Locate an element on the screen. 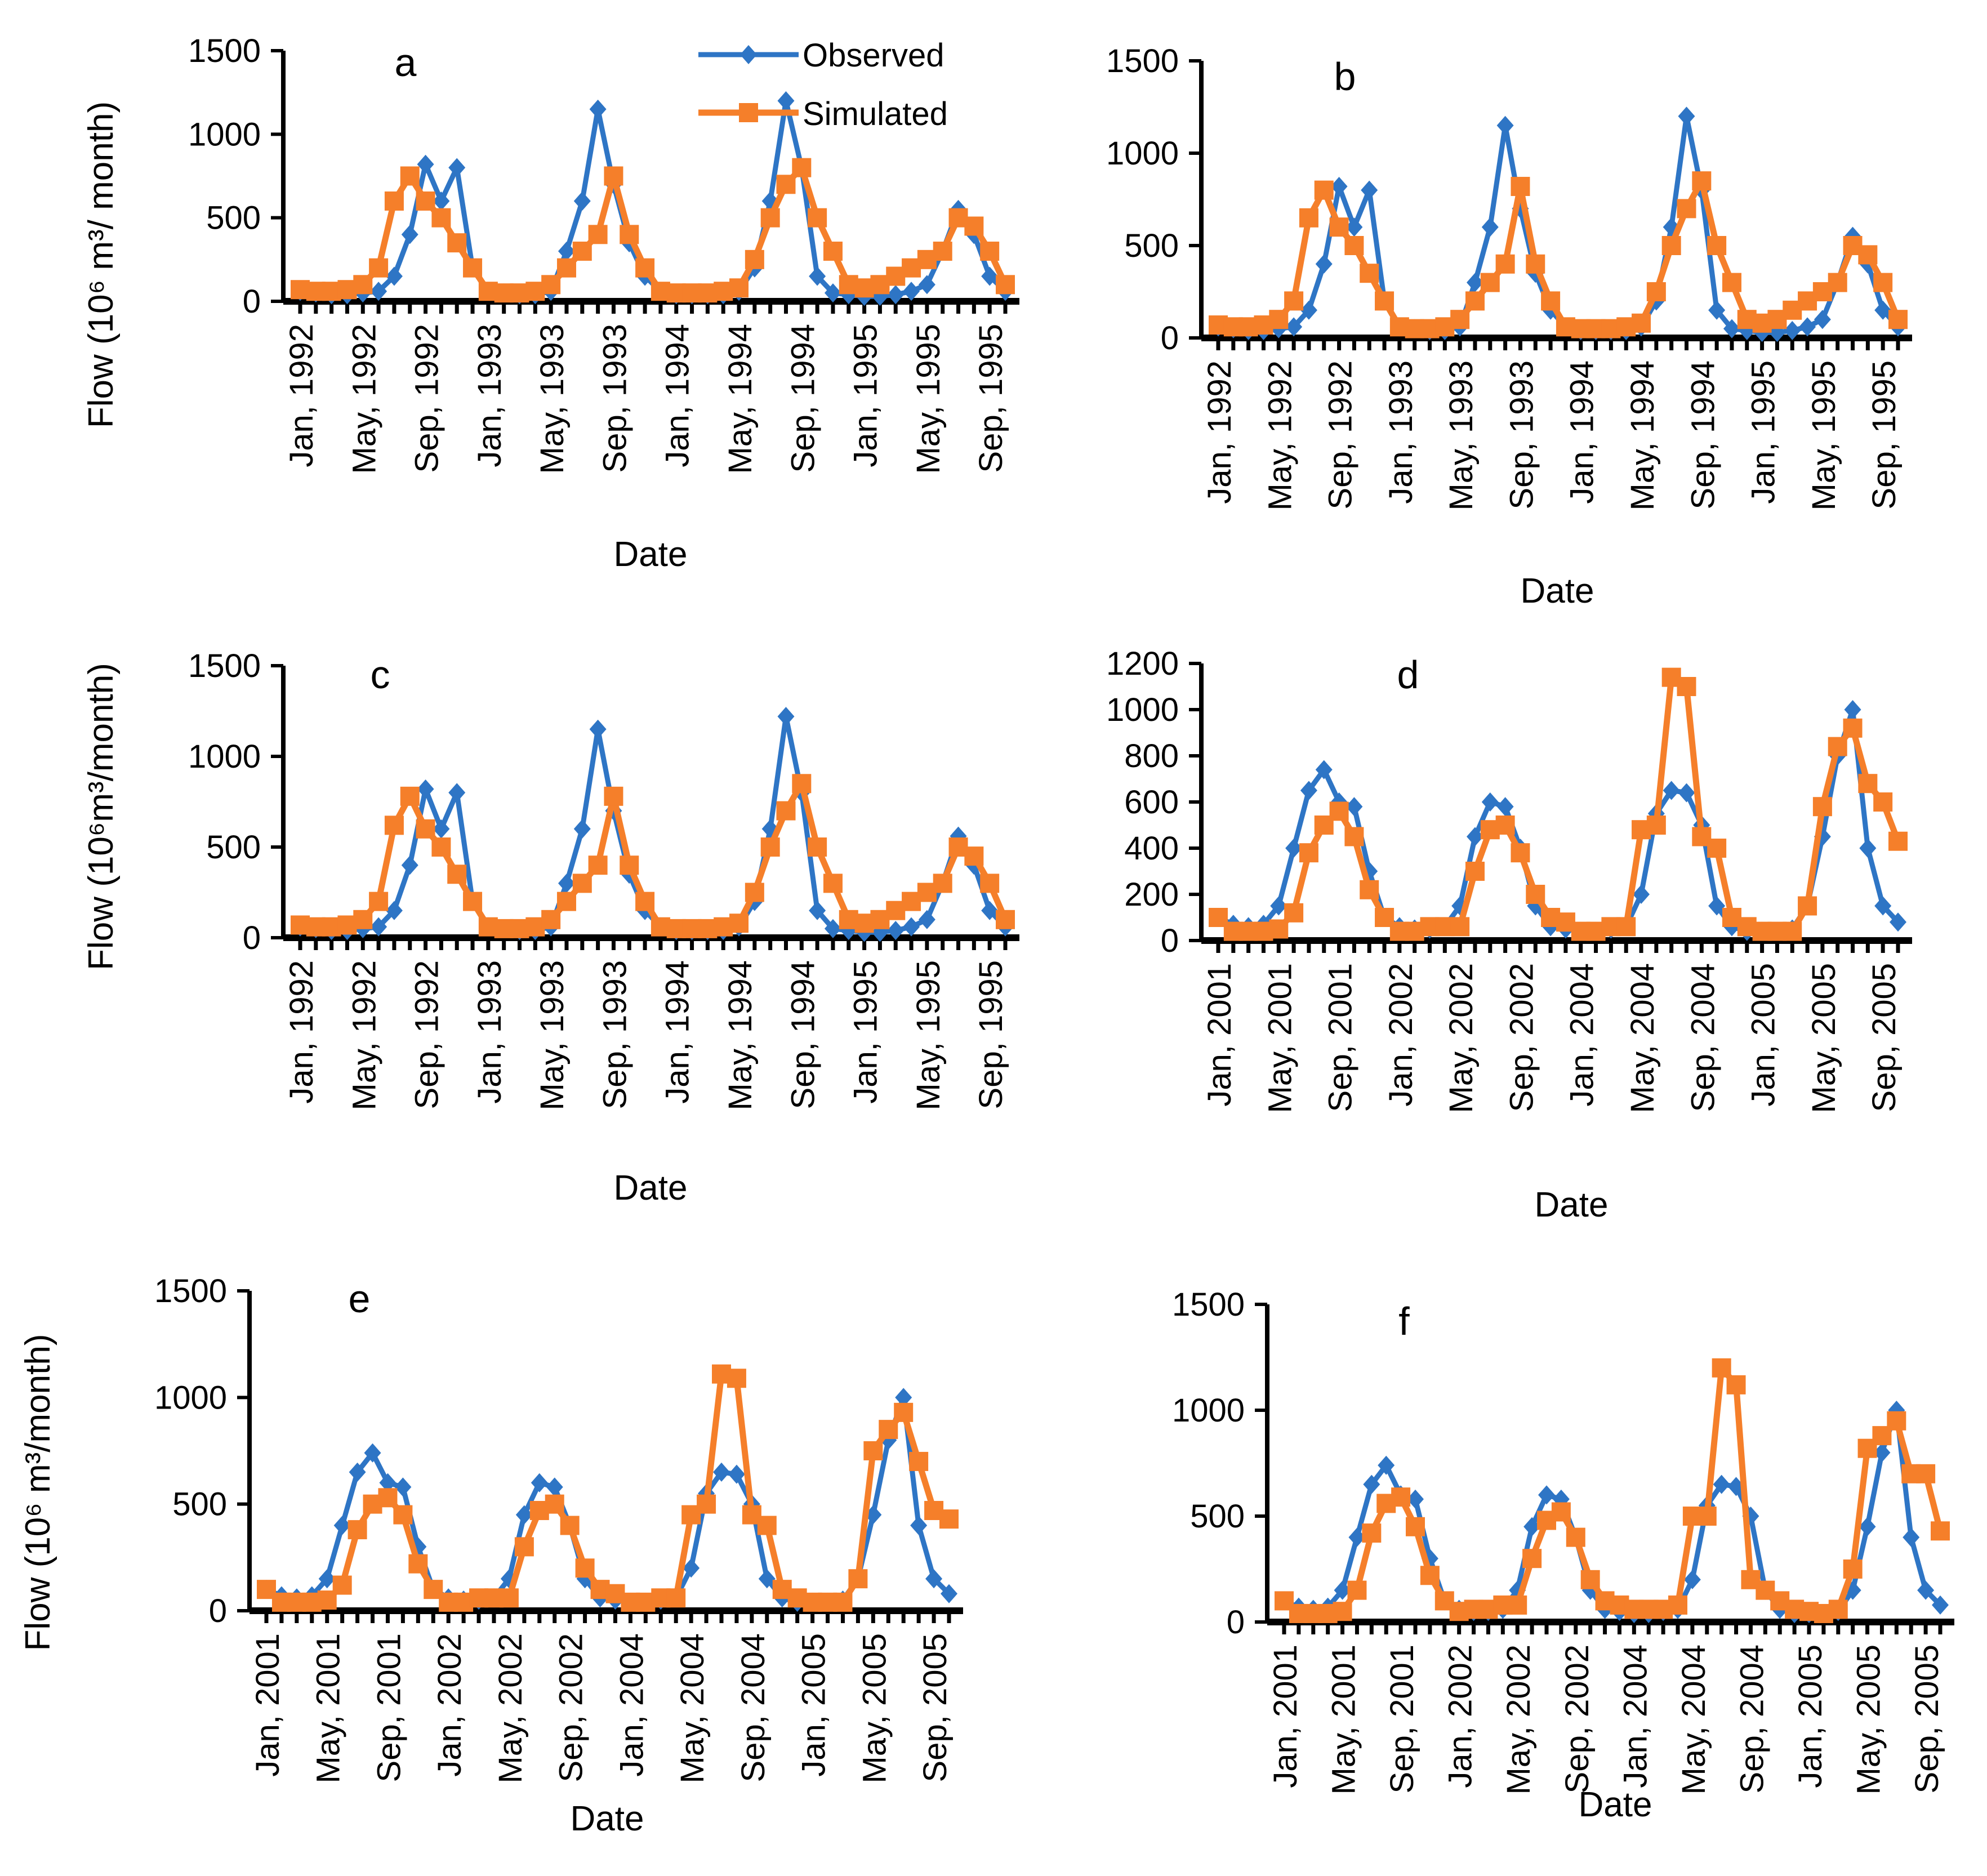  x-tick-label: Sep, 1994 is located at coordinates (803, 1034).